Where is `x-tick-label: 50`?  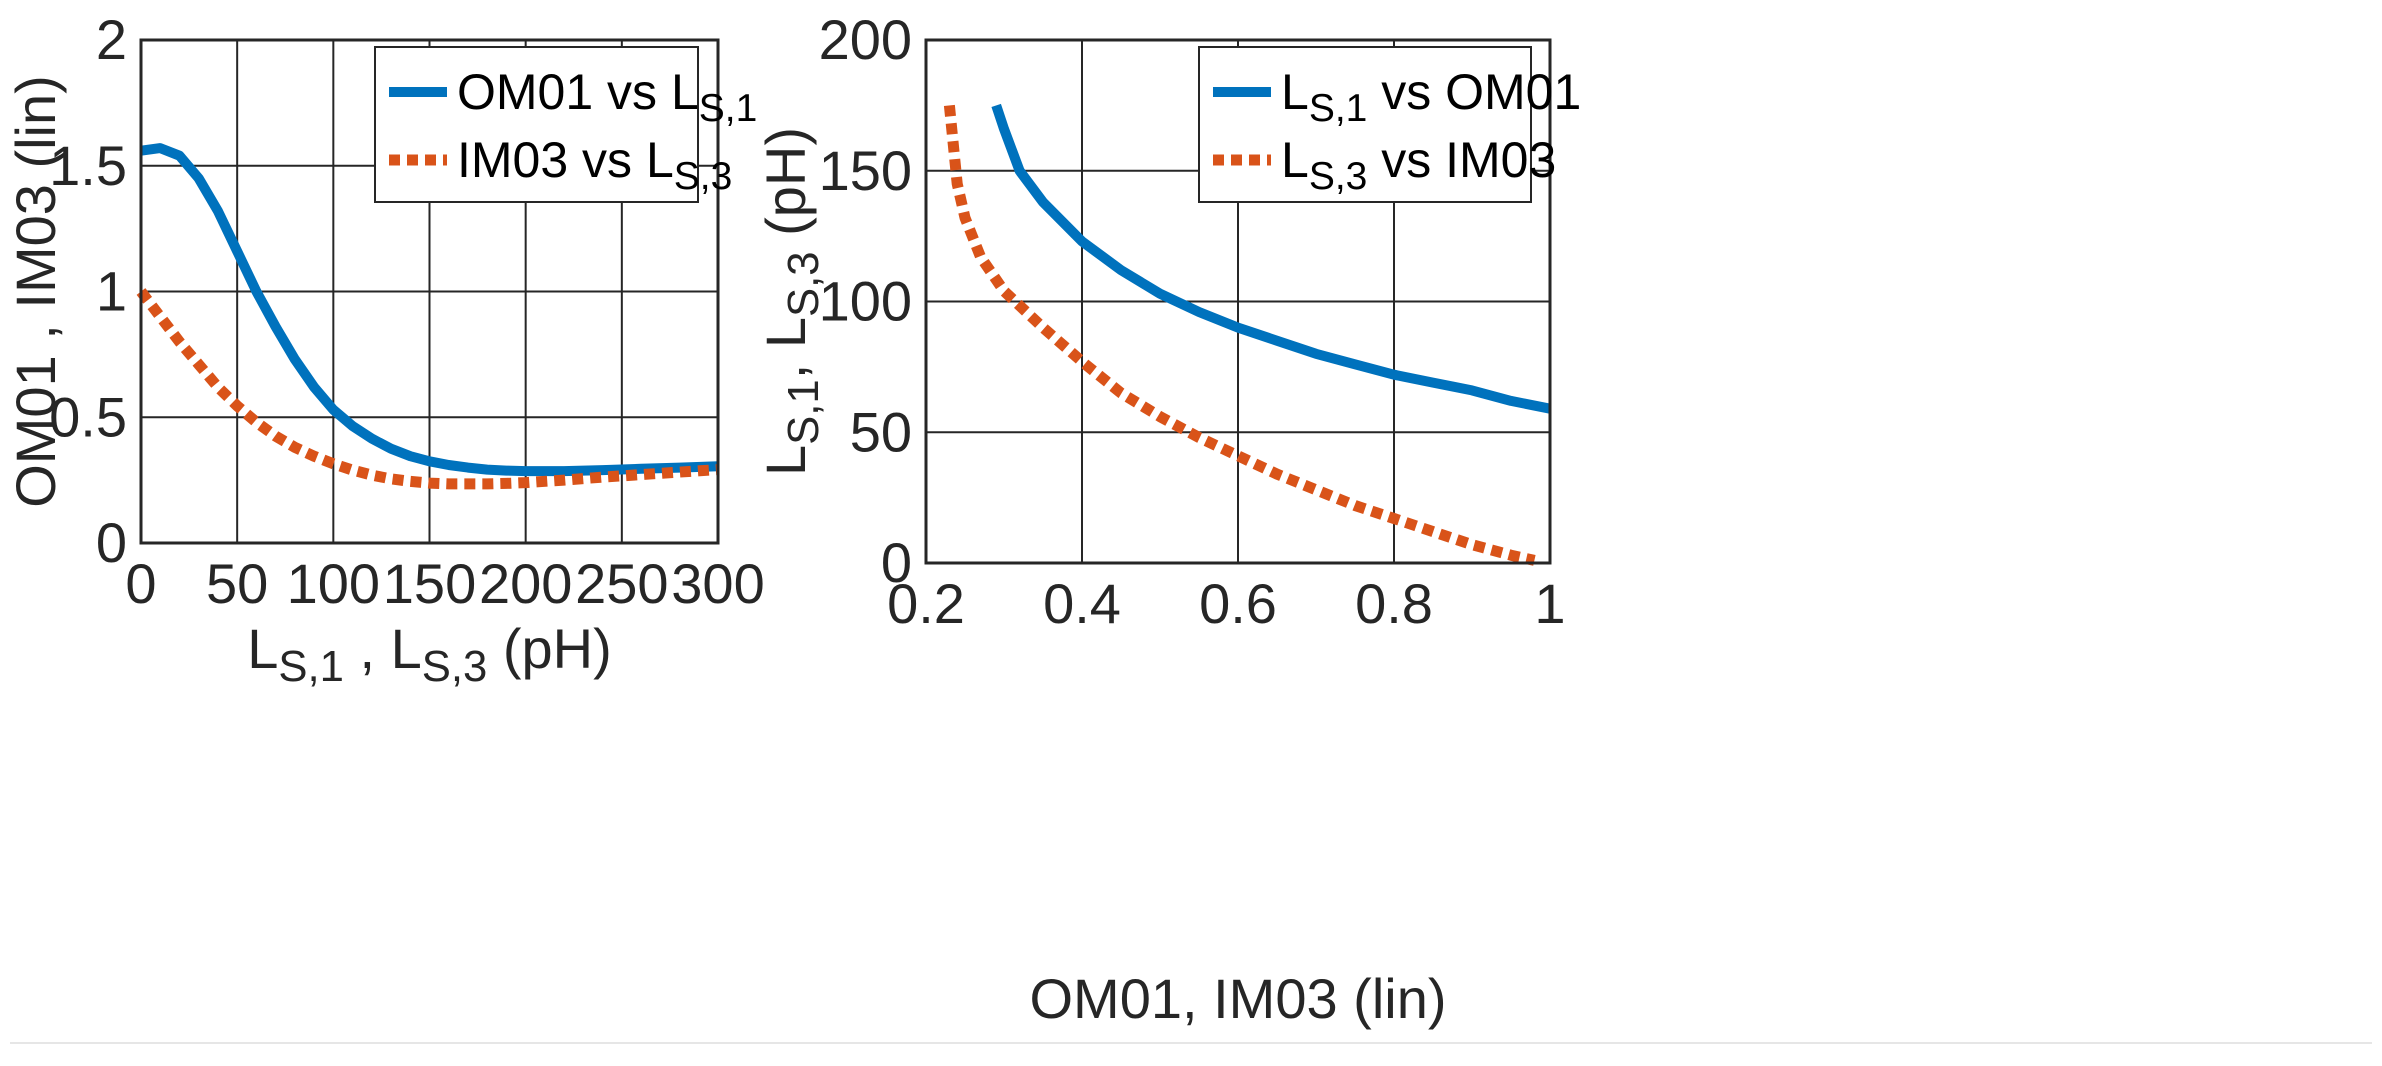 x-tick-label: 50 is located at coordinates (237, 583).